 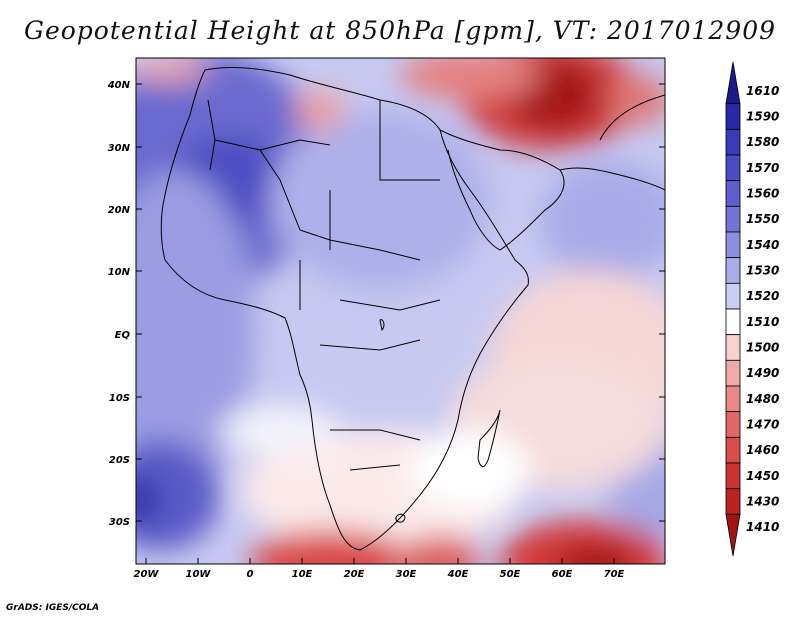 I want to click on lon-label-20w: 20W, so click(x=147, y=574).